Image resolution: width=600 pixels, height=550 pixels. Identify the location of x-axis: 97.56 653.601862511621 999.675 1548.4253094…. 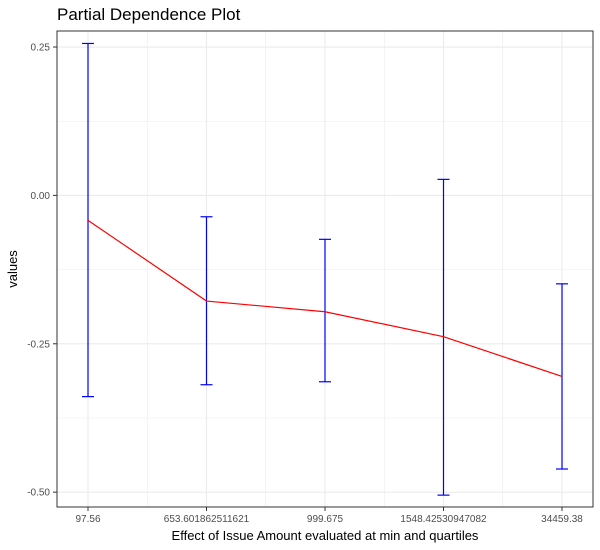
(329, 516).